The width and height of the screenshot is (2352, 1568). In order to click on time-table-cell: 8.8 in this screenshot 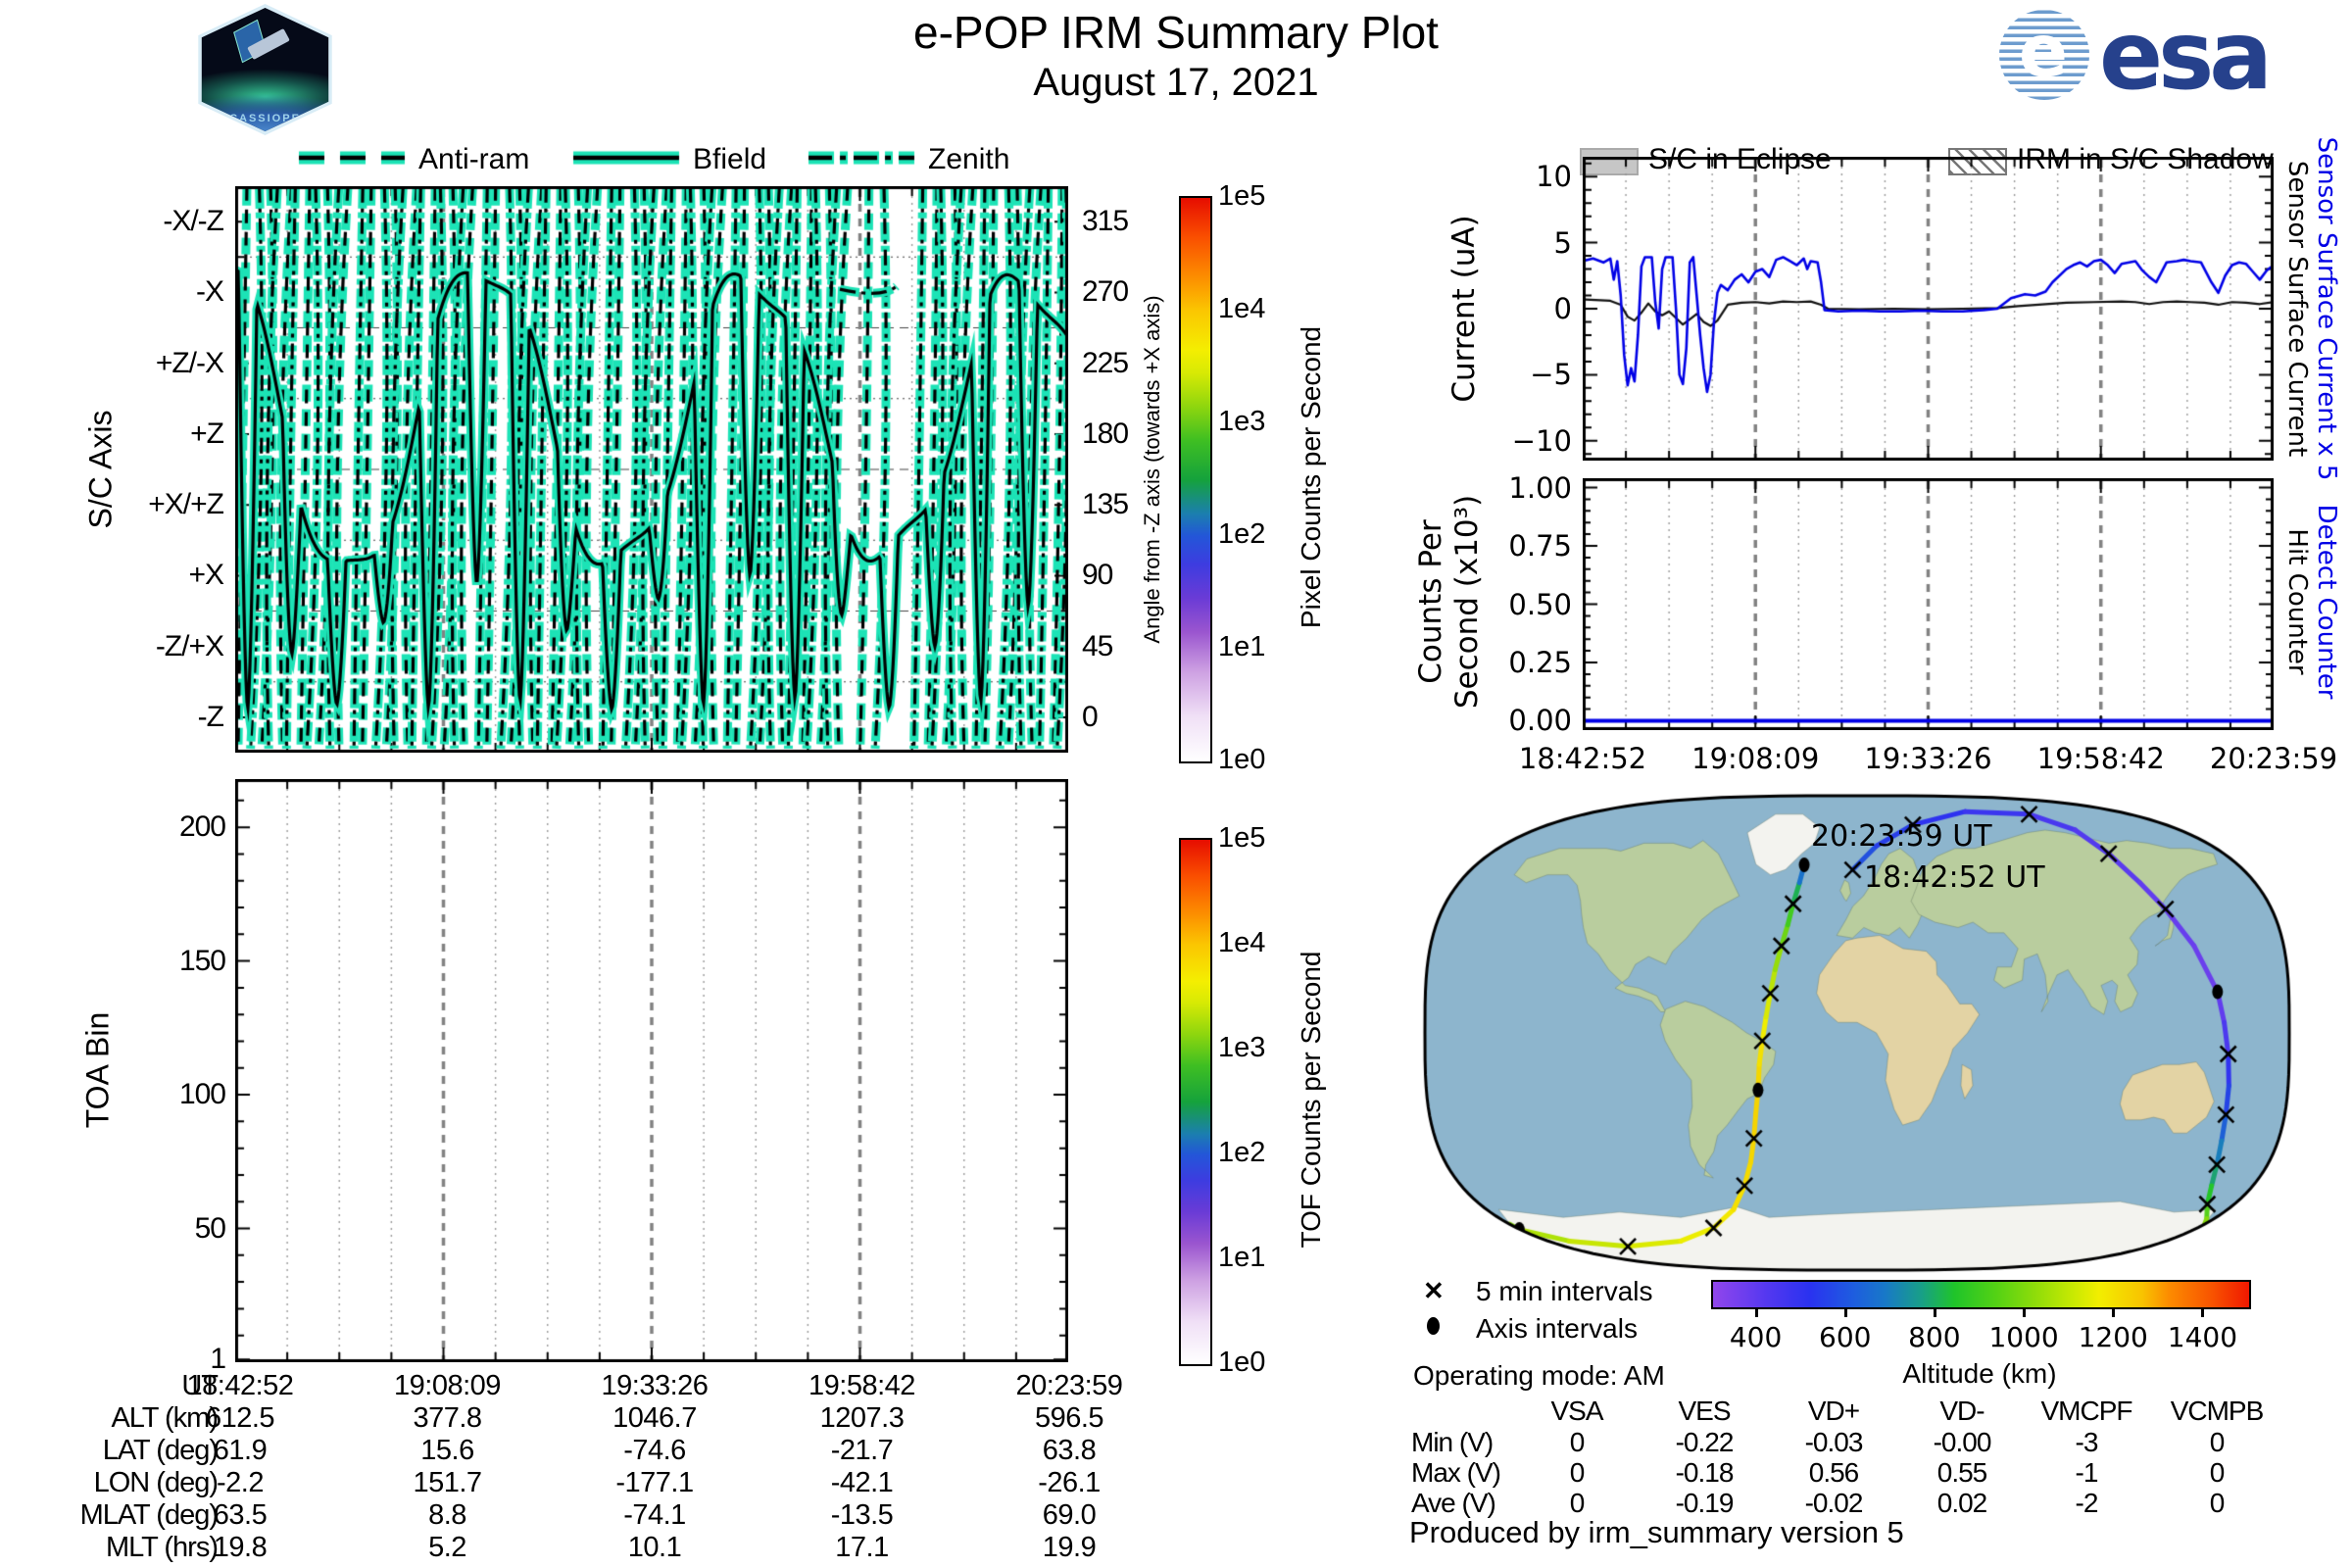, I will do `click(447, 1515)`.